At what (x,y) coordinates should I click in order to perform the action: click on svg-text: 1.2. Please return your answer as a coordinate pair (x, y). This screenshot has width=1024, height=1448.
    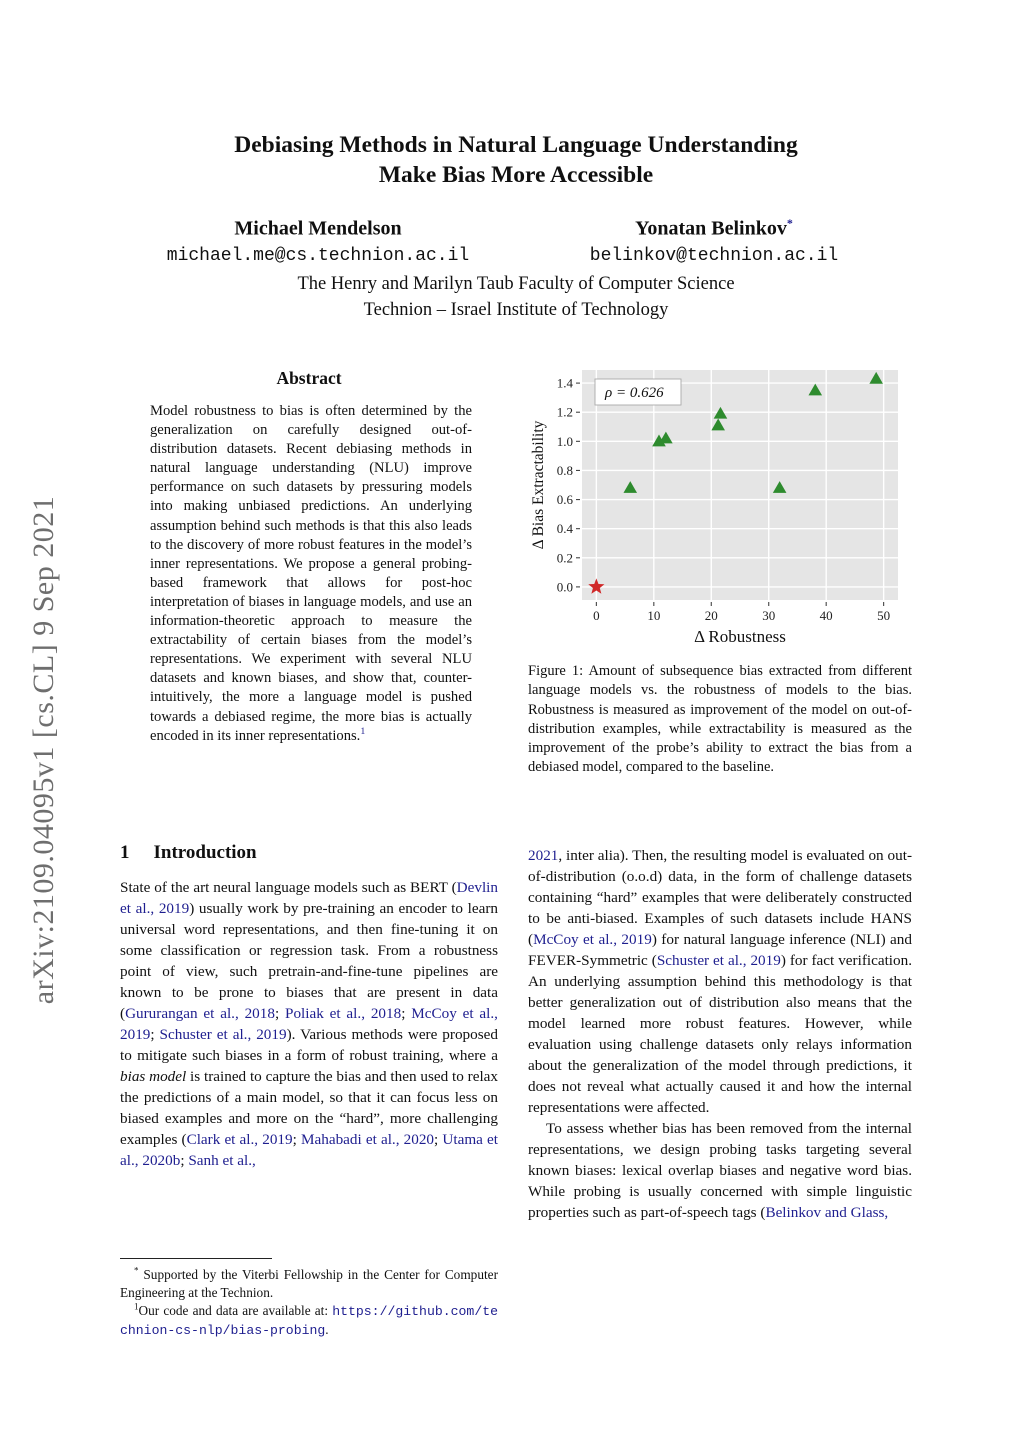
    Looking at the image, I should click on (565, 412).